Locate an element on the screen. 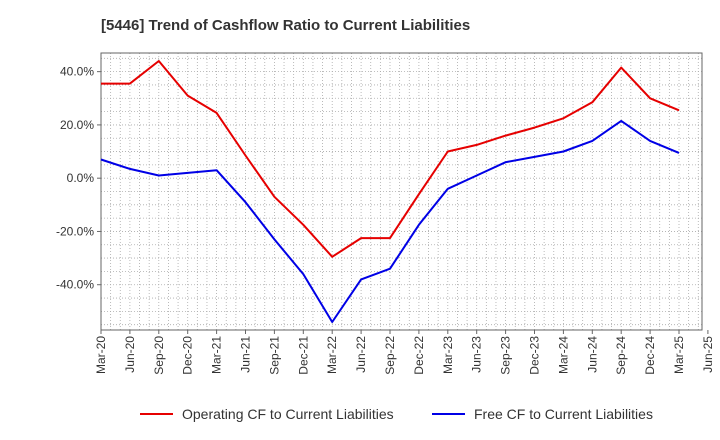 The width and height of the screenshot is (720, 440). y-tick-label: -20.0% is located at coordinates (75, 231).